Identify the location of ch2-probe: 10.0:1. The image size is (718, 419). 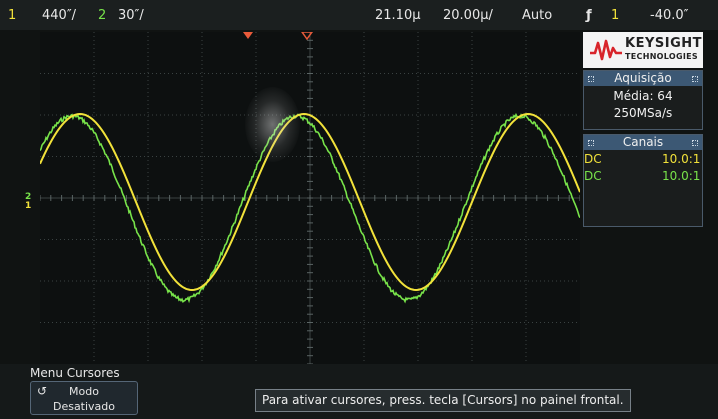
(681, 176).